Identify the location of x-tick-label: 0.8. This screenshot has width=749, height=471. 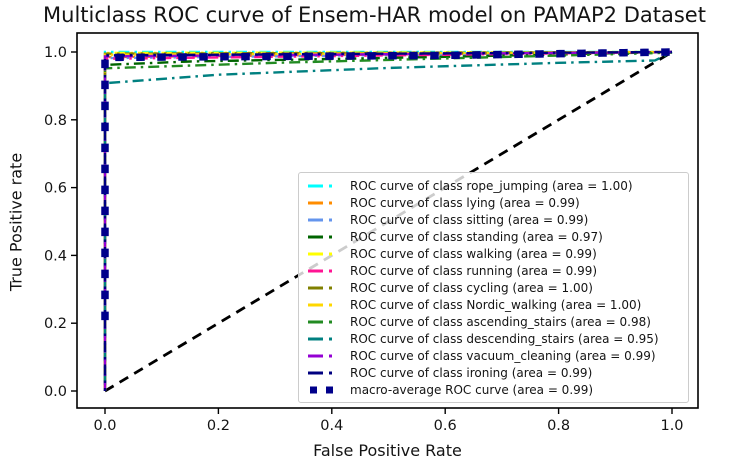
(558, 426).